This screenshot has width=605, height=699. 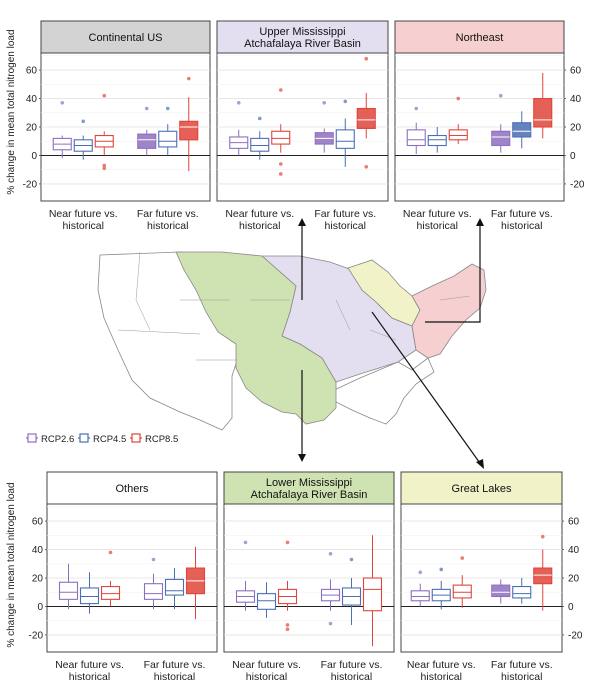 What do you see at coordinates (11, 564) in the screenshot?
I see `y-axis-title-bottom: % change in mean total nitrogen load` at bounding box center [11, 564].